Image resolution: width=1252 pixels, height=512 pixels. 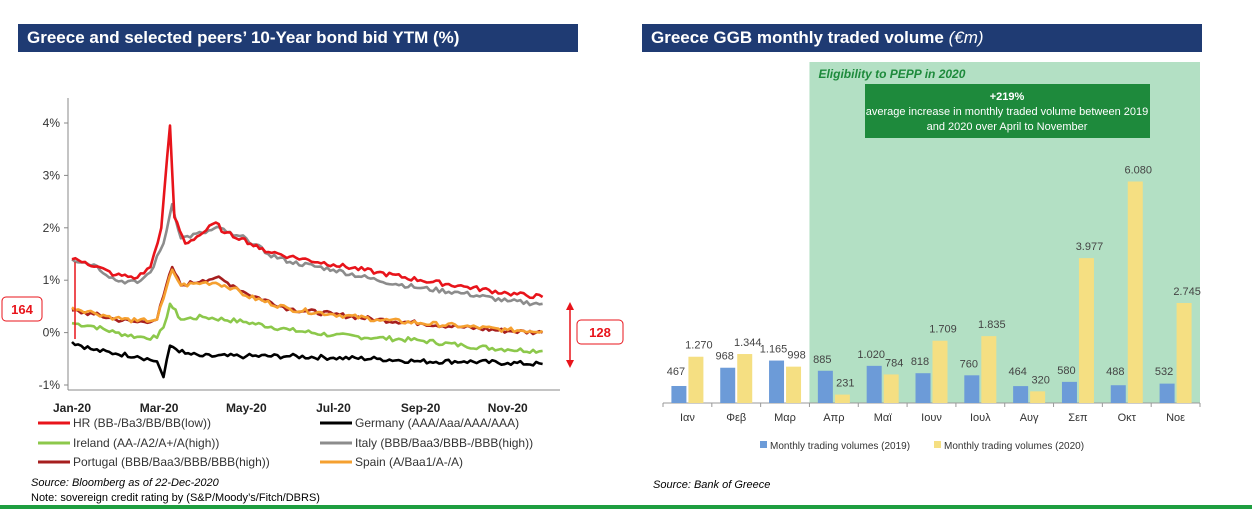 I want to click on right-chart-title: Greece GGB monthly traded volume (€m), so click(x=922, y=38).